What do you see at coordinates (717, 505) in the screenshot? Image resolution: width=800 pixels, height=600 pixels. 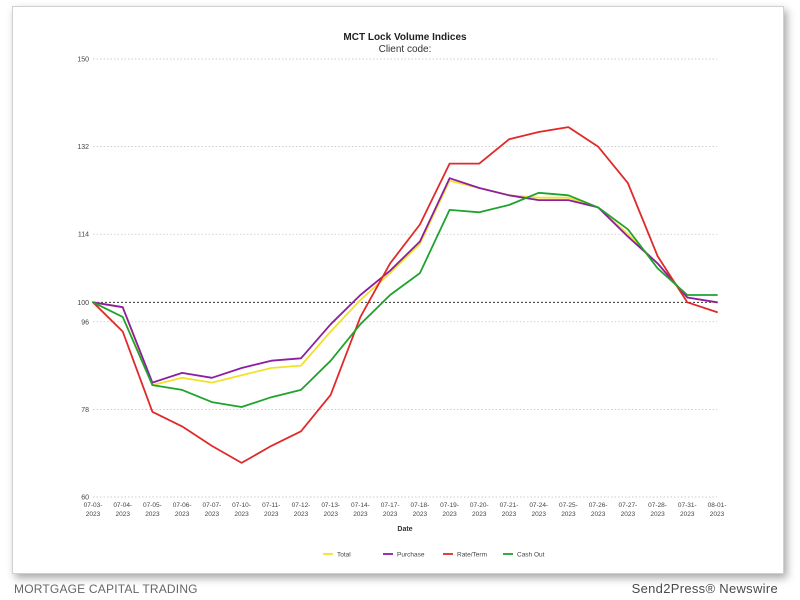 I see `x-tick-label: 08-01-` at bounding box center [717, 505].